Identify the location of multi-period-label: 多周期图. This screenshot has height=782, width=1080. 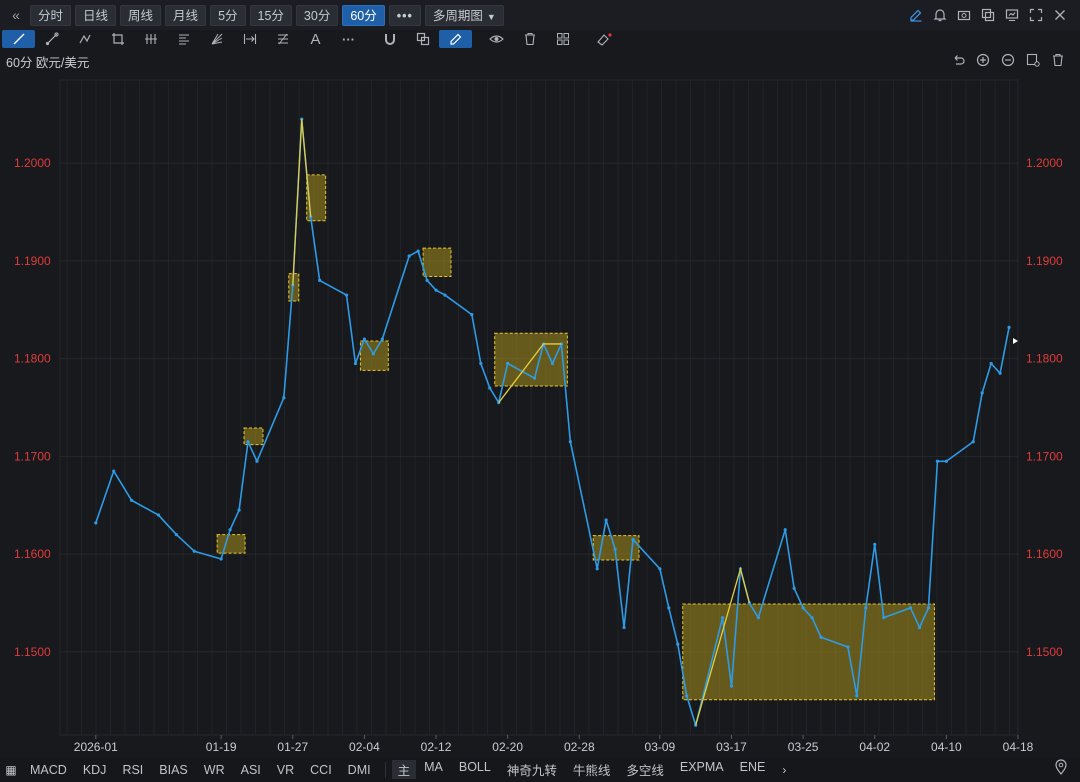
(457, 15).